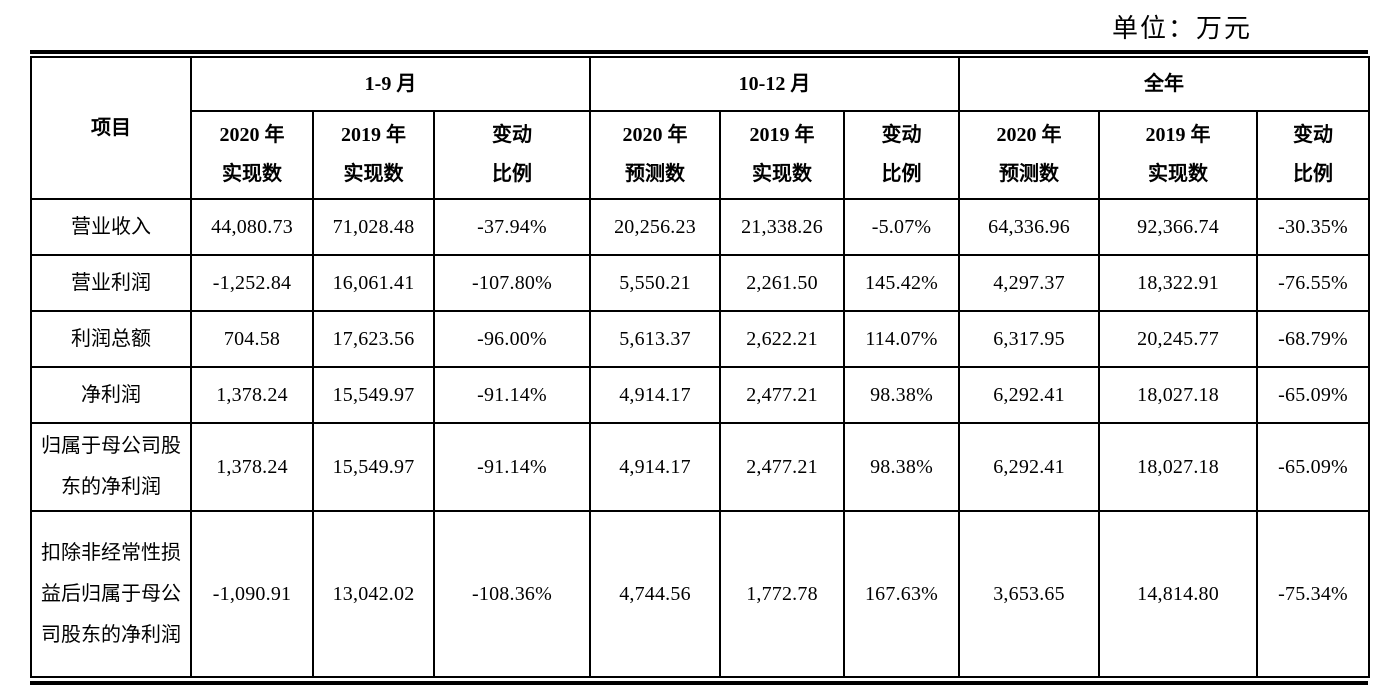 Image resolution: width=1390 pixels, height=694 pixels. Describe the element at coordinates (252, 283) in the screenshot. I see `cell-value: -1,252.84` at that location.